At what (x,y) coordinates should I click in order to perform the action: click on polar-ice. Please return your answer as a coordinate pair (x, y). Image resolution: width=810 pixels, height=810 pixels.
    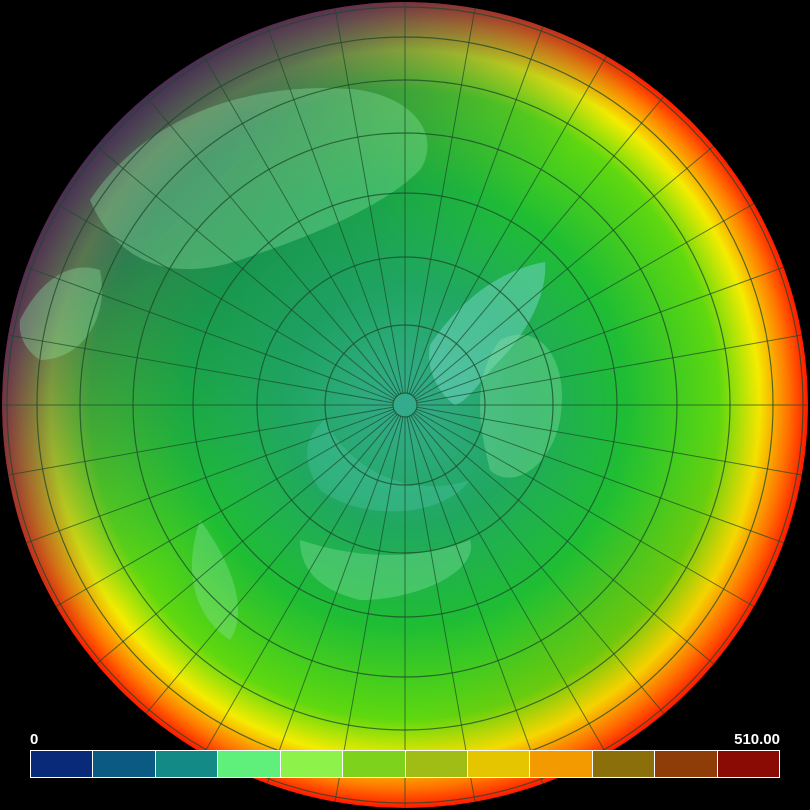
    Looking at the image, I should click on (388, 466).